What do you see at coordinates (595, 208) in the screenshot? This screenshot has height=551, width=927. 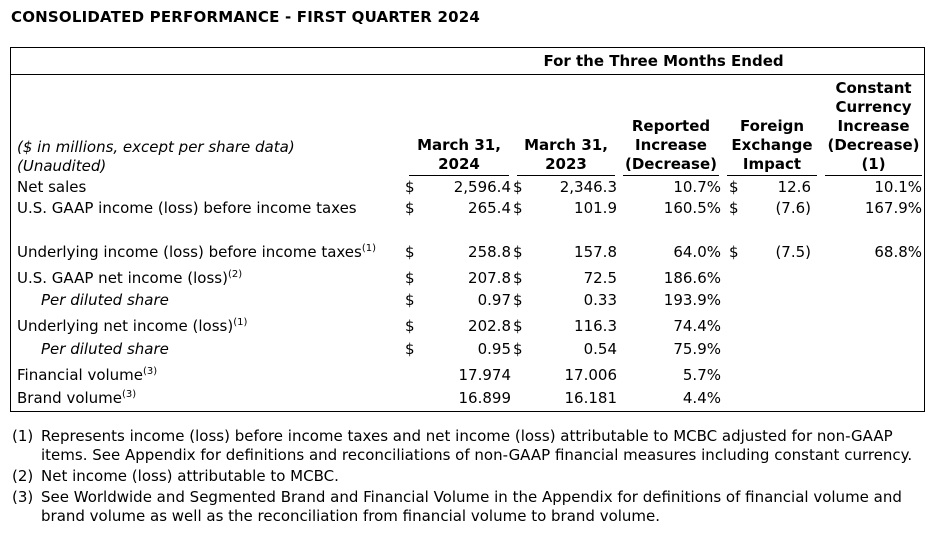 I see `value-2023: 101.9` at bounding box center [595, 208].